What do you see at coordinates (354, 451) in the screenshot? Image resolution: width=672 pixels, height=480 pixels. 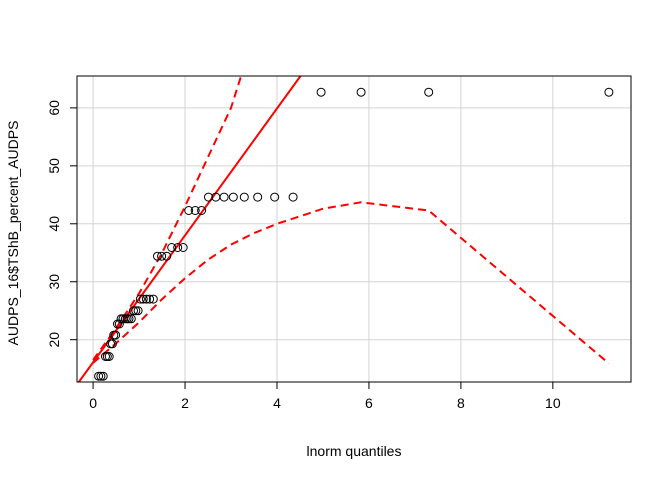 I see `x-axis-title: lnorm quantiles` at bounding box center [354, 451].